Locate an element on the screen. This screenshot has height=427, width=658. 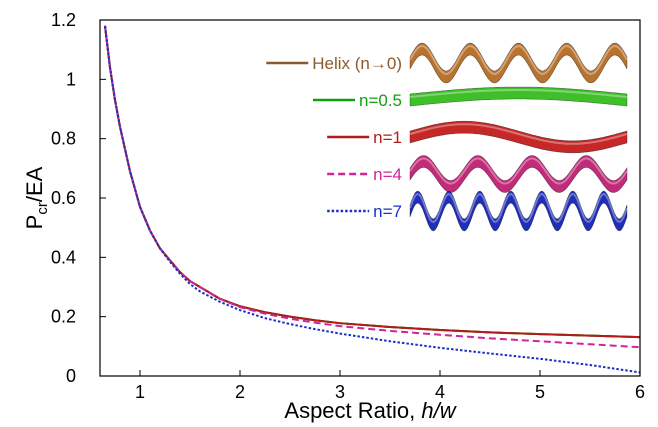
y-tick-label: 0.8 is located at coordinates (63, 139).